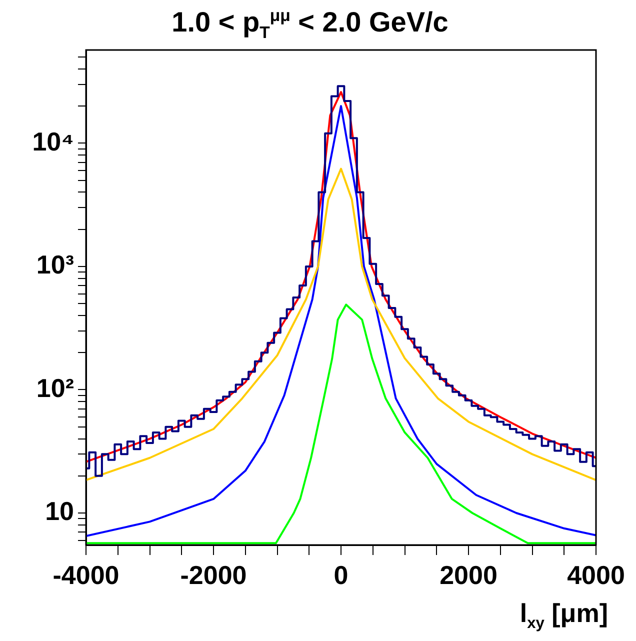  Describe the element at coordinates (55, 265) in the screenshot. I see `y-tick-label: 10³` at that location.